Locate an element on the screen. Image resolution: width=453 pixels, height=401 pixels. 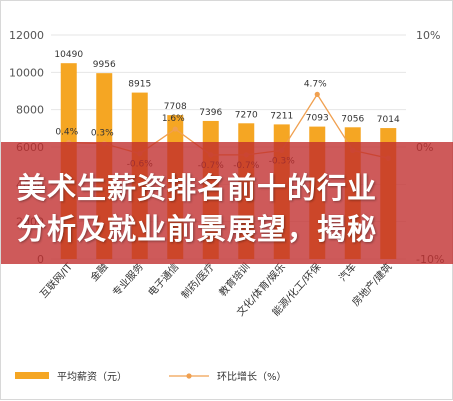
bar-value-label: 7270 is located at coordinates (246, 115).